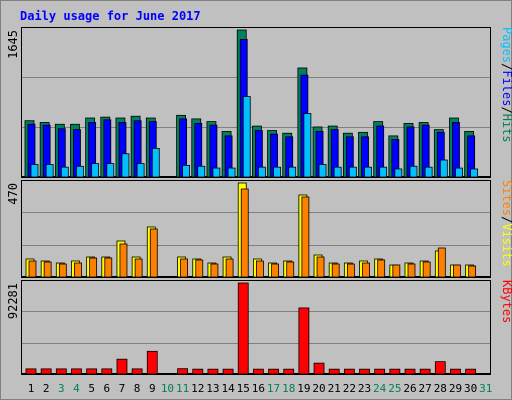 Image resolution: width=512 pixels, height=400 pixels. Describe the element at coordinates (13, 301) in the screenshot. I see `y-max-label: 92281` at that location.